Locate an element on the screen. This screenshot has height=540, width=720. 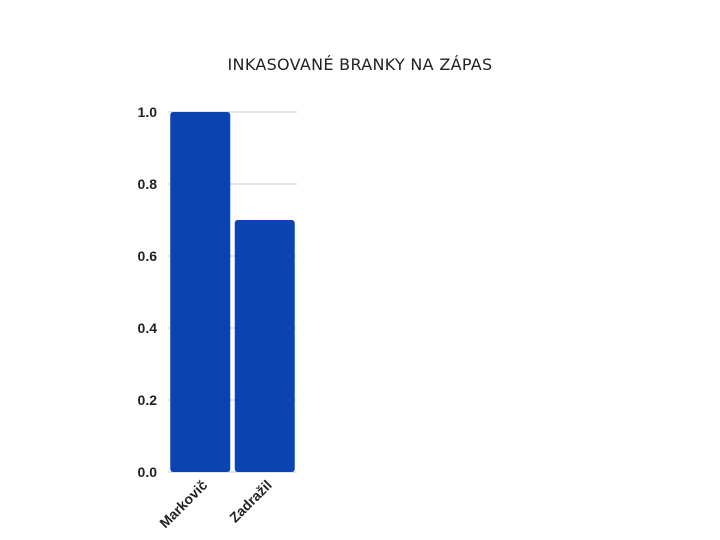
y-axis-ticks: 0.0 0.2 0.4 0.6 0.8 1.0 is located at coordinates (148, 292).